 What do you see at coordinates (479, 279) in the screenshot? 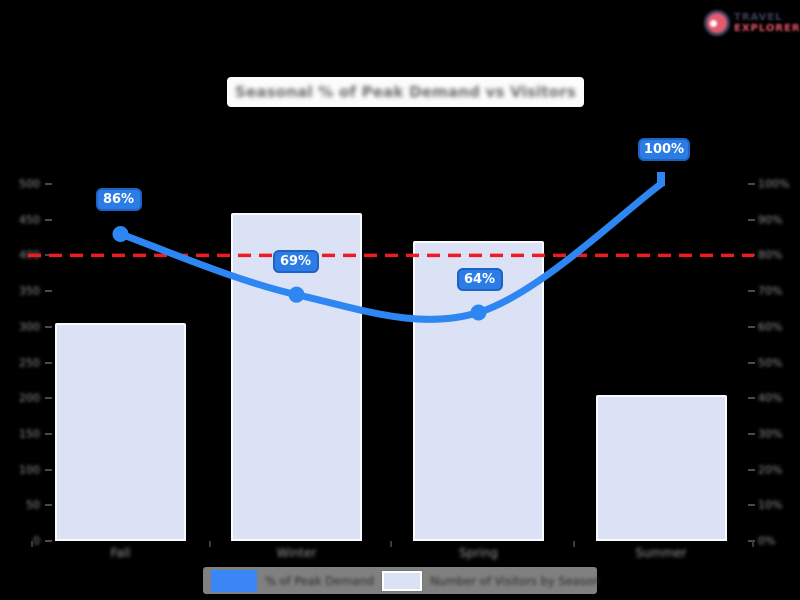
I see `data-point-label: 64%` at bounding box center [479, 279].